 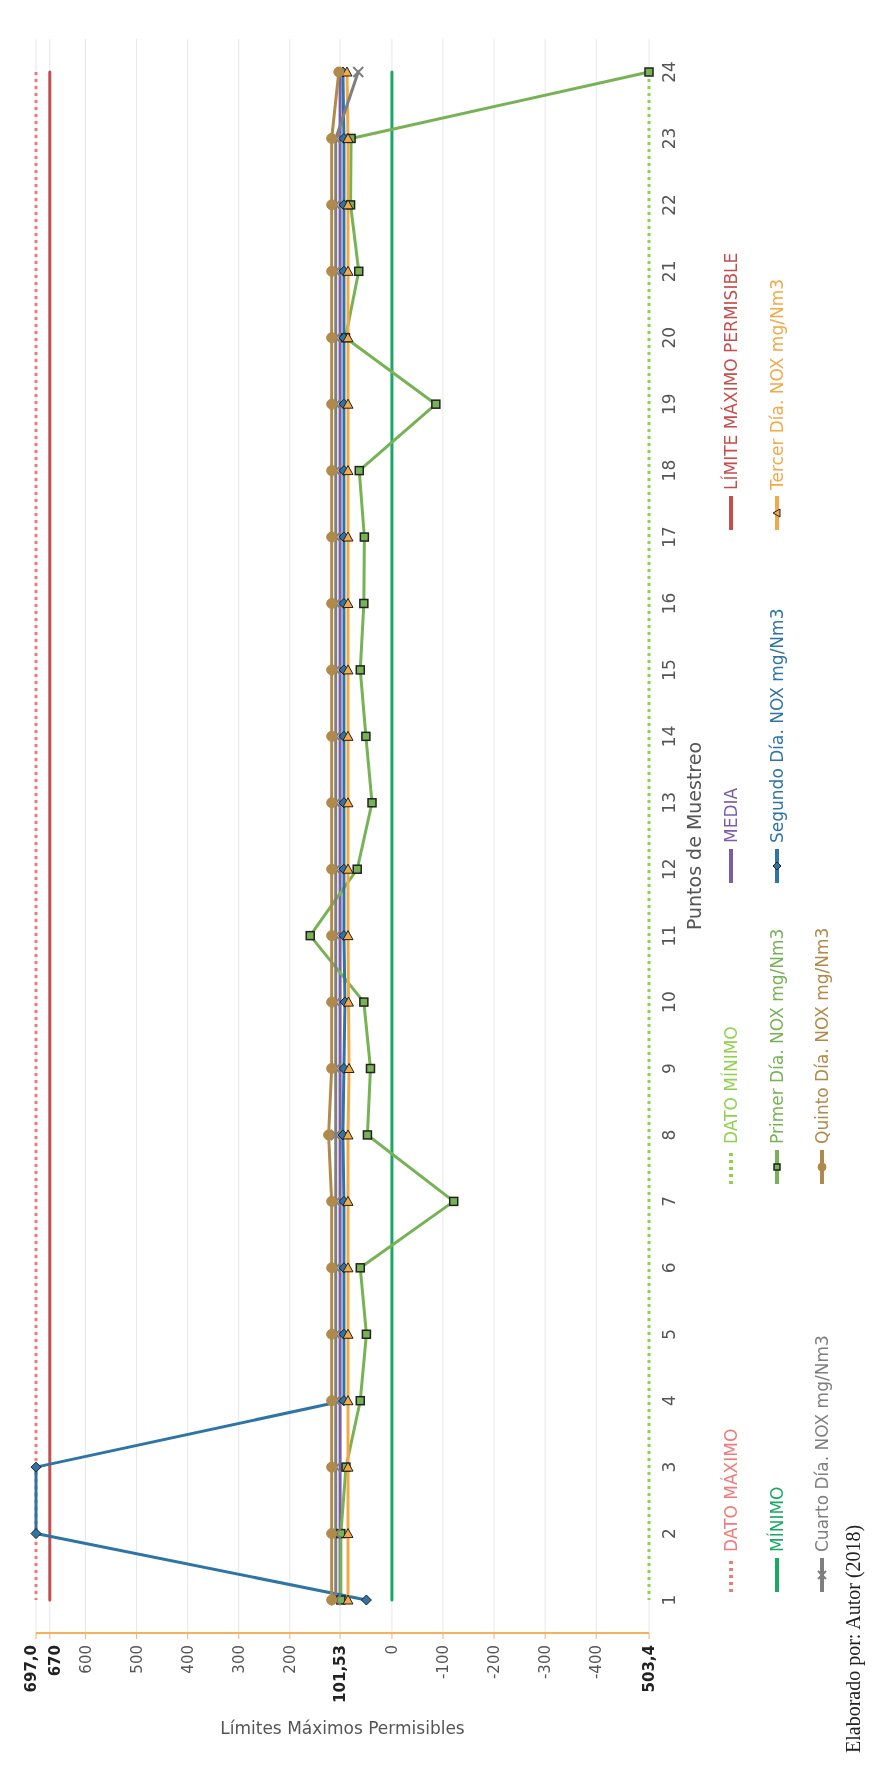 I want to click on x-axis-title: Límites Máximos Permisibles, so click(x=342, y=1728).